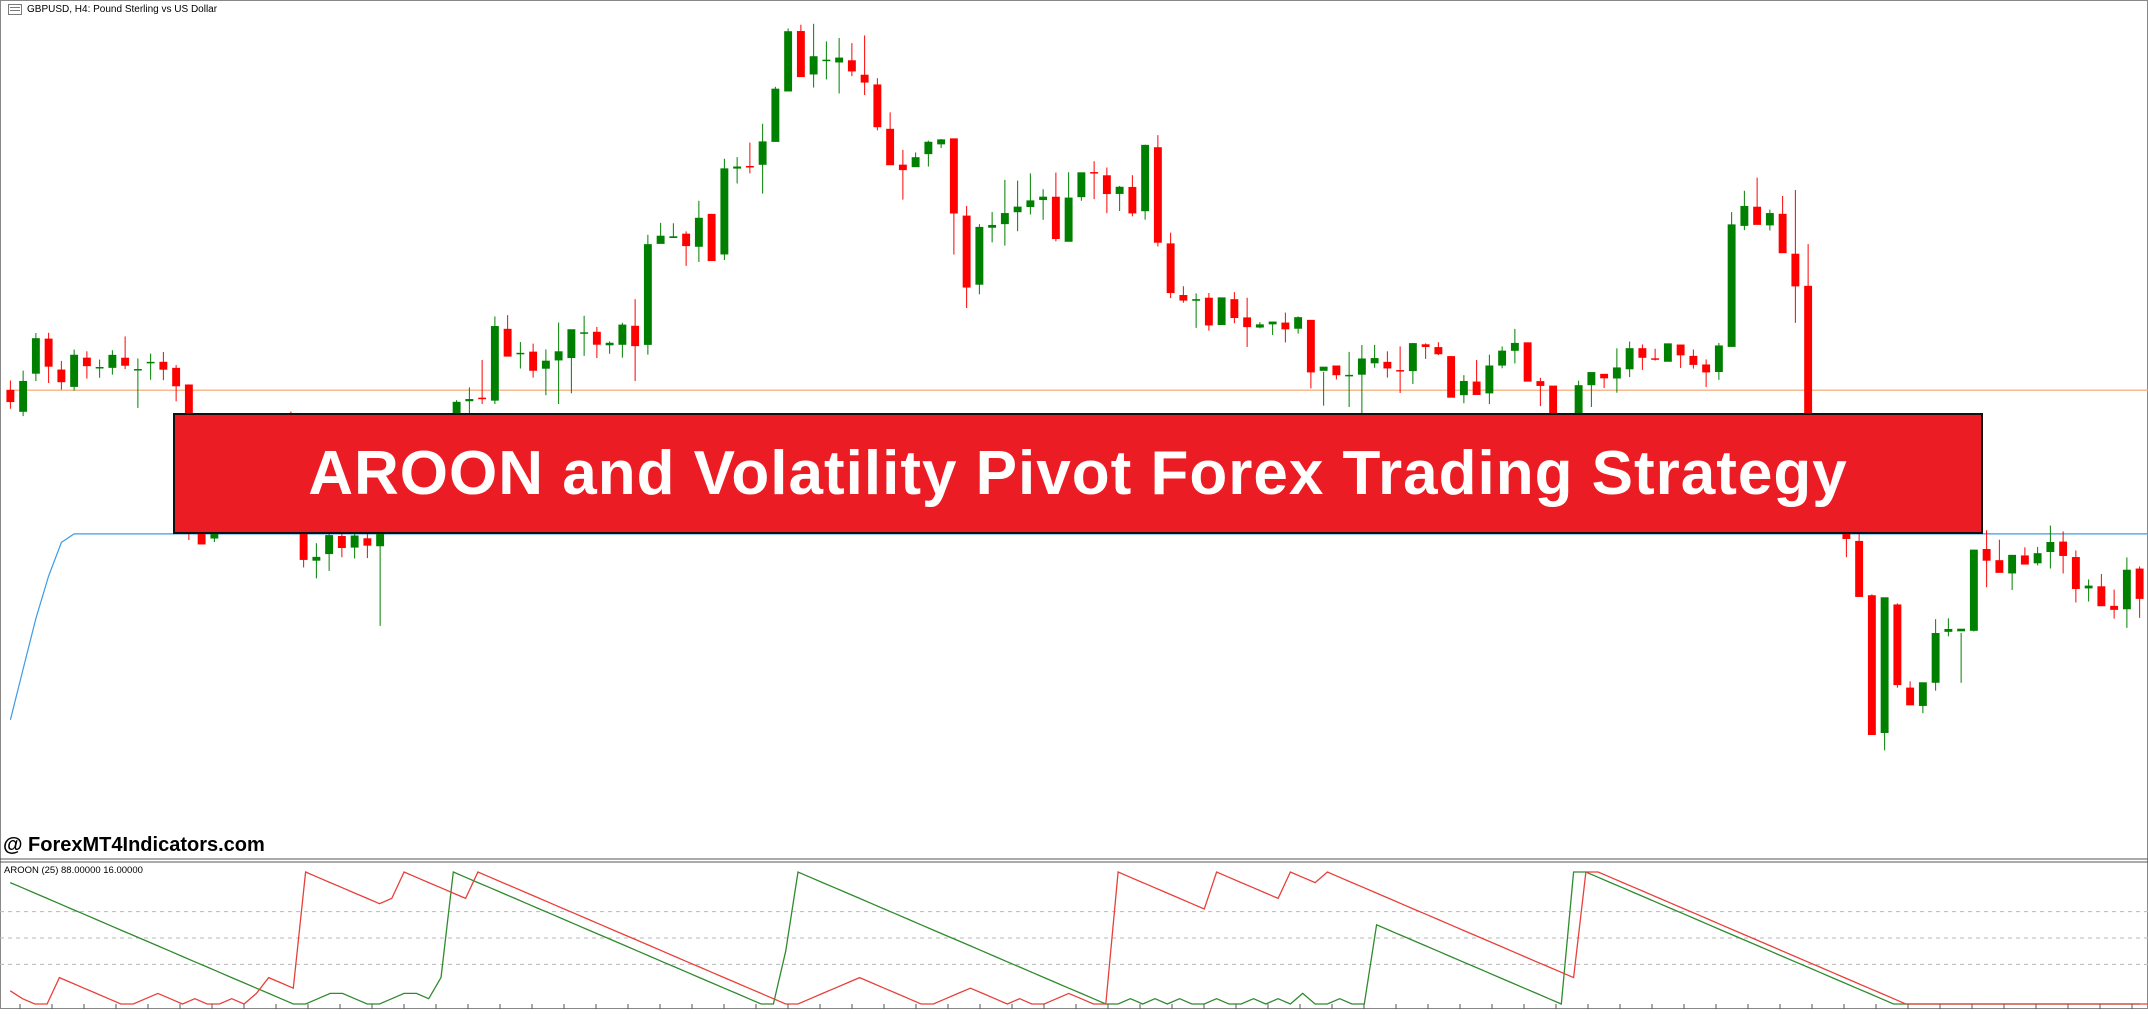 The image size is (2148, 1014). Describe the element at coordinates (73, 870) in the screenshot. I see `indicator-label: AROON (25) 88.00000 16.00000` at that location.